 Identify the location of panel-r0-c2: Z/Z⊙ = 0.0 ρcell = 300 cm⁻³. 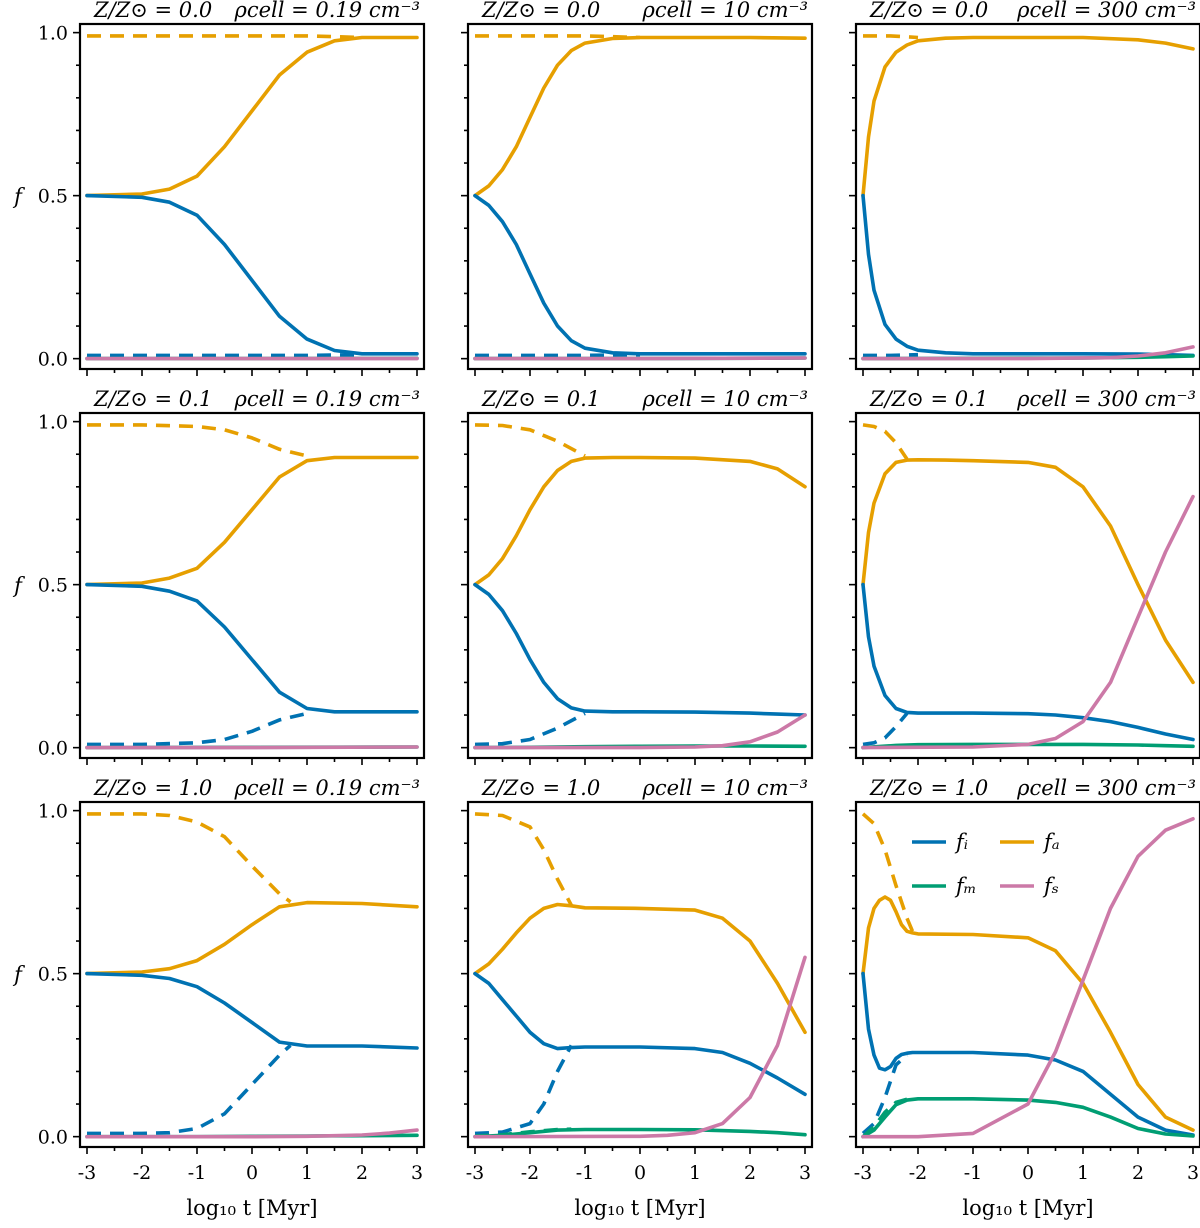
(1024, 188).